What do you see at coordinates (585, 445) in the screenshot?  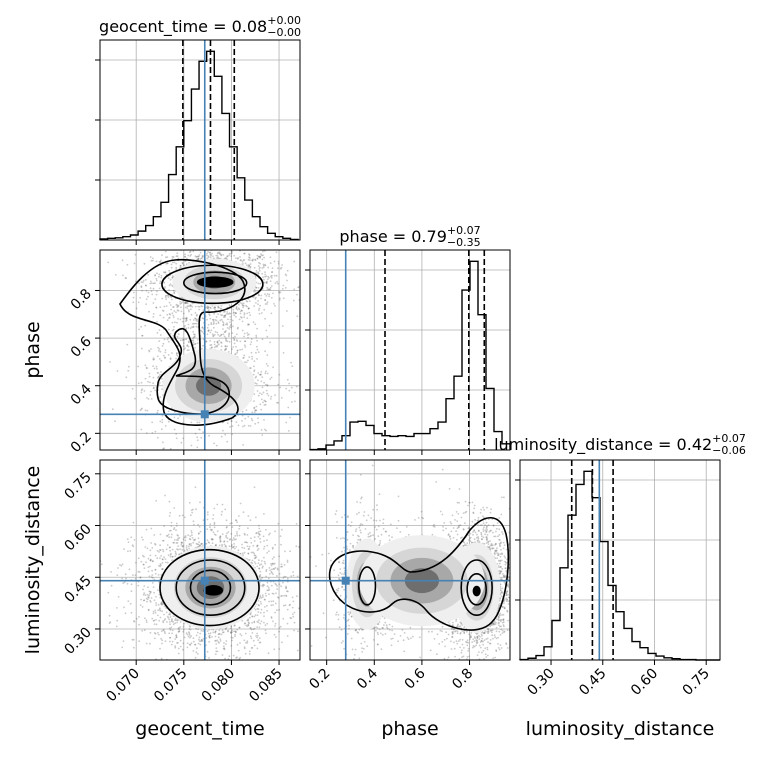 I see `title-prefix: luminosity_distance =` at bounding box center [585, 445].